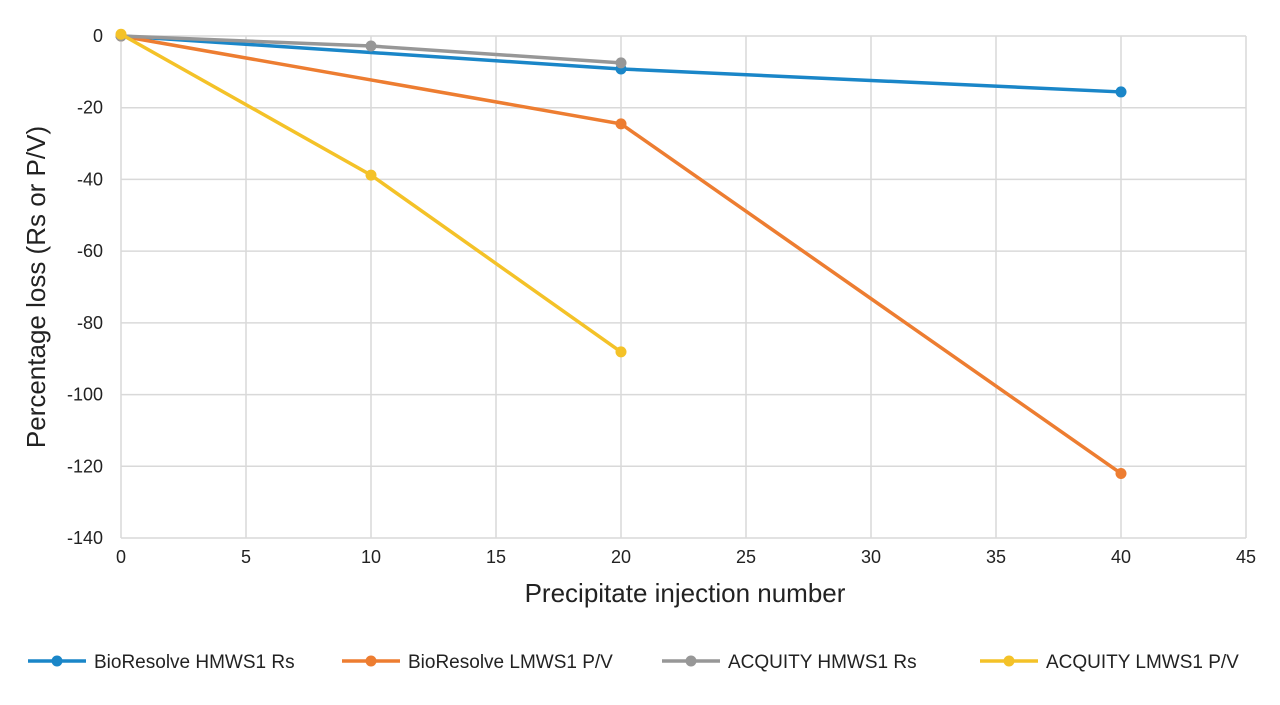  What do you see at coordinates (90, 108) in the screenshot?
I see `y-tick-label: -20` at bounding box center [90, 108].